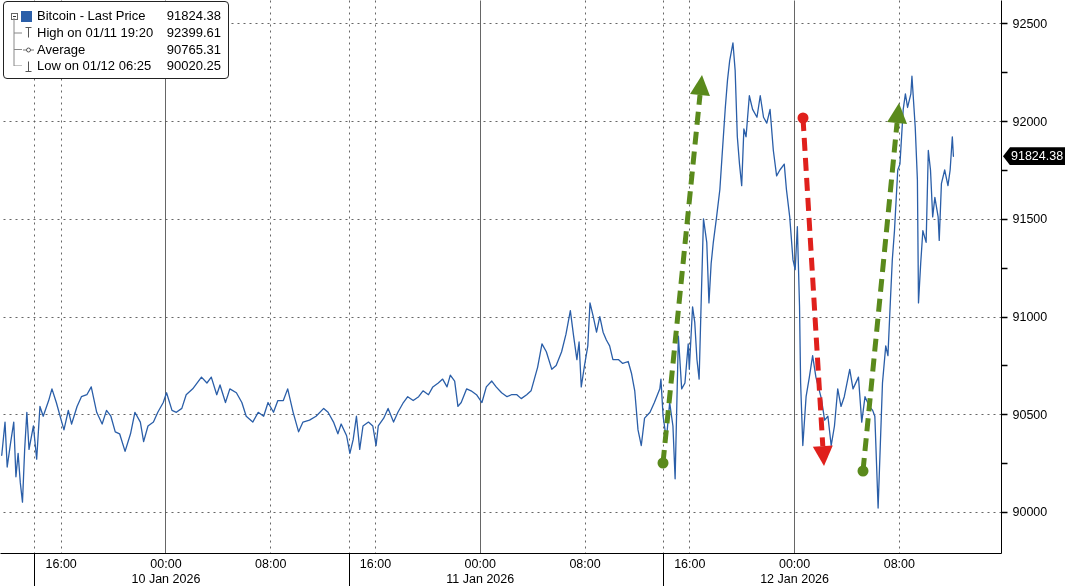 The width and height of the screenshot is (1065, 586). I want to click on y-tick-label: 90500, so click(1030, 414).